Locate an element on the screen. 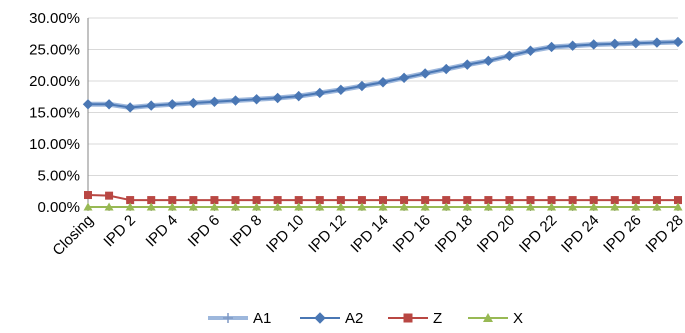 This screenshot has height=333, width=685. x-tick-label: IPD 22 is located at coordinates (538, 234).